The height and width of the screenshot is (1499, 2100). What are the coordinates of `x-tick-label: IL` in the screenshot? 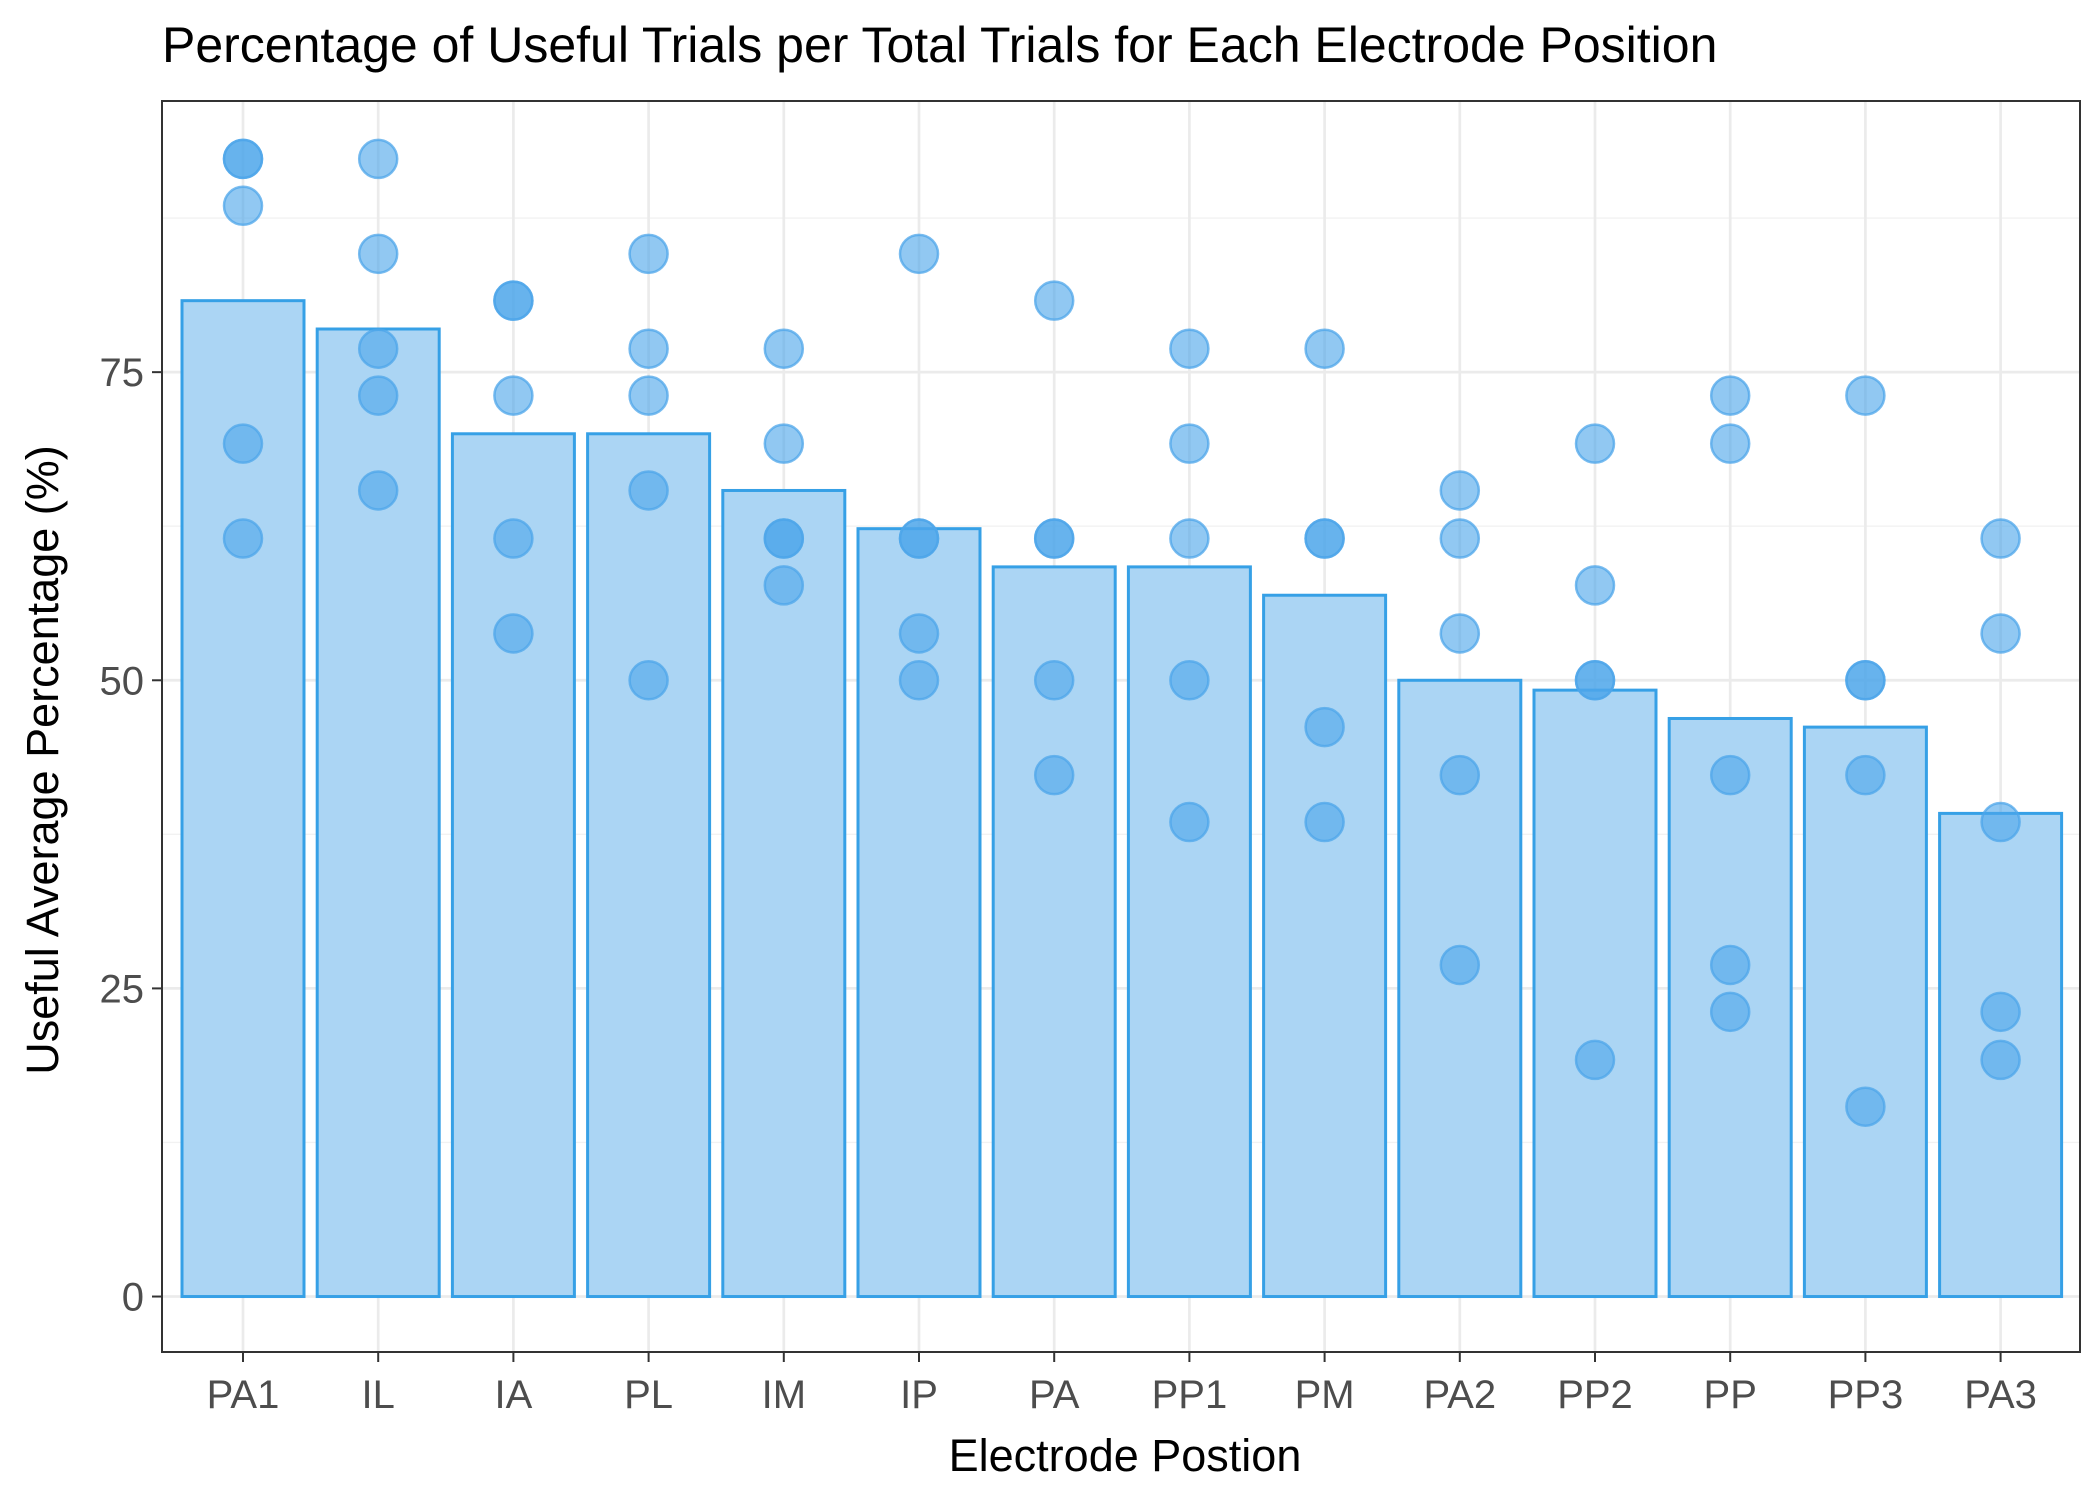 It's located at (378, 1395).